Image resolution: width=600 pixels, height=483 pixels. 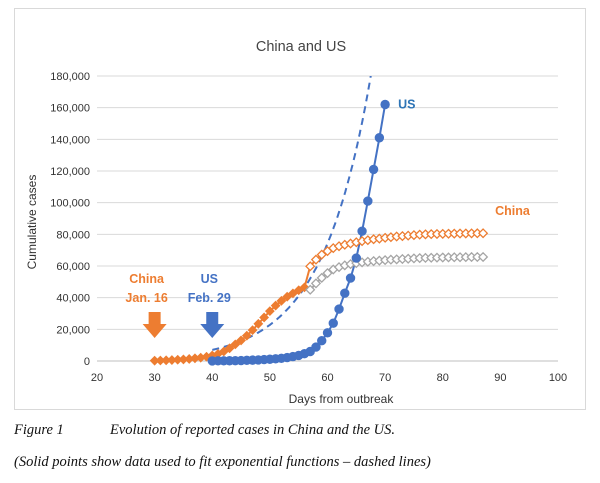 I want to click on annotation-china-arrow-icon, so click(x=154, y=325).